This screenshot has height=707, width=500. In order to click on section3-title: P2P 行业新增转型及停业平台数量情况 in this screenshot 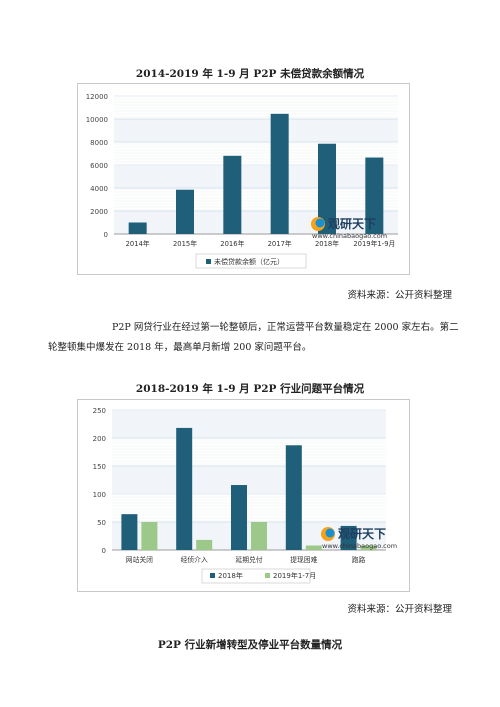, I will do `click(250, 645)`.